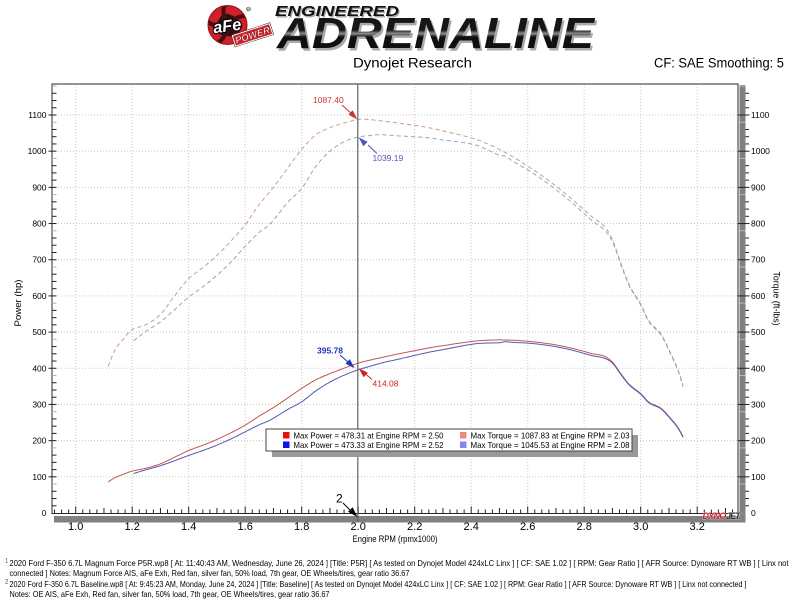  Describe the element at coordinates (471, 527) in the screenshot. I see `svg-text: 2.4` at that location.